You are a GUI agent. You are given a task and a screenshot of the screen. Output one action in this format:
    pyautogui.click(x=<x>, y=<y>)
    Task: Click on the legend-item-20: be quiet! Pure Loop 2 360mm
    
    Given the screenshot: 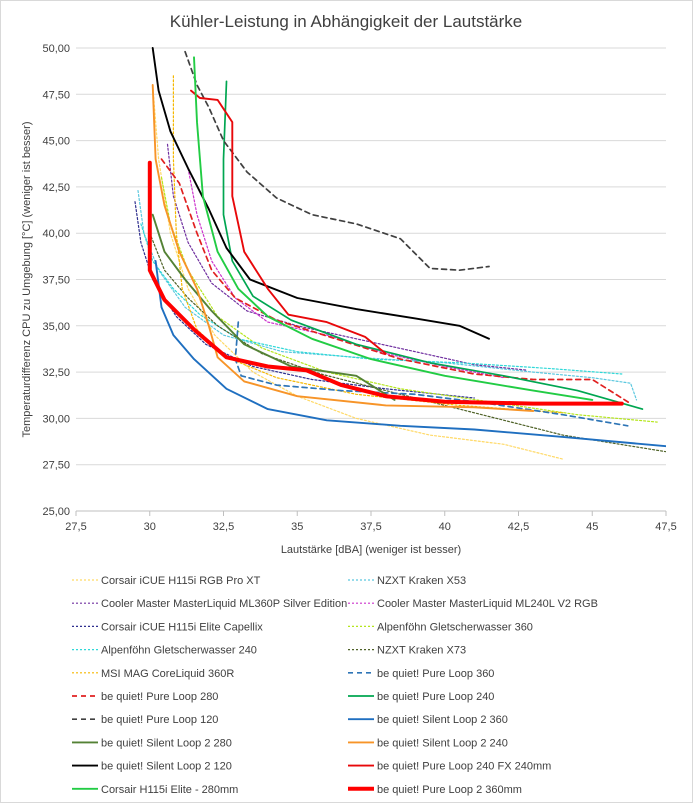 What is the action you would take?
    pyautogui.click(x=435, y=790)
    